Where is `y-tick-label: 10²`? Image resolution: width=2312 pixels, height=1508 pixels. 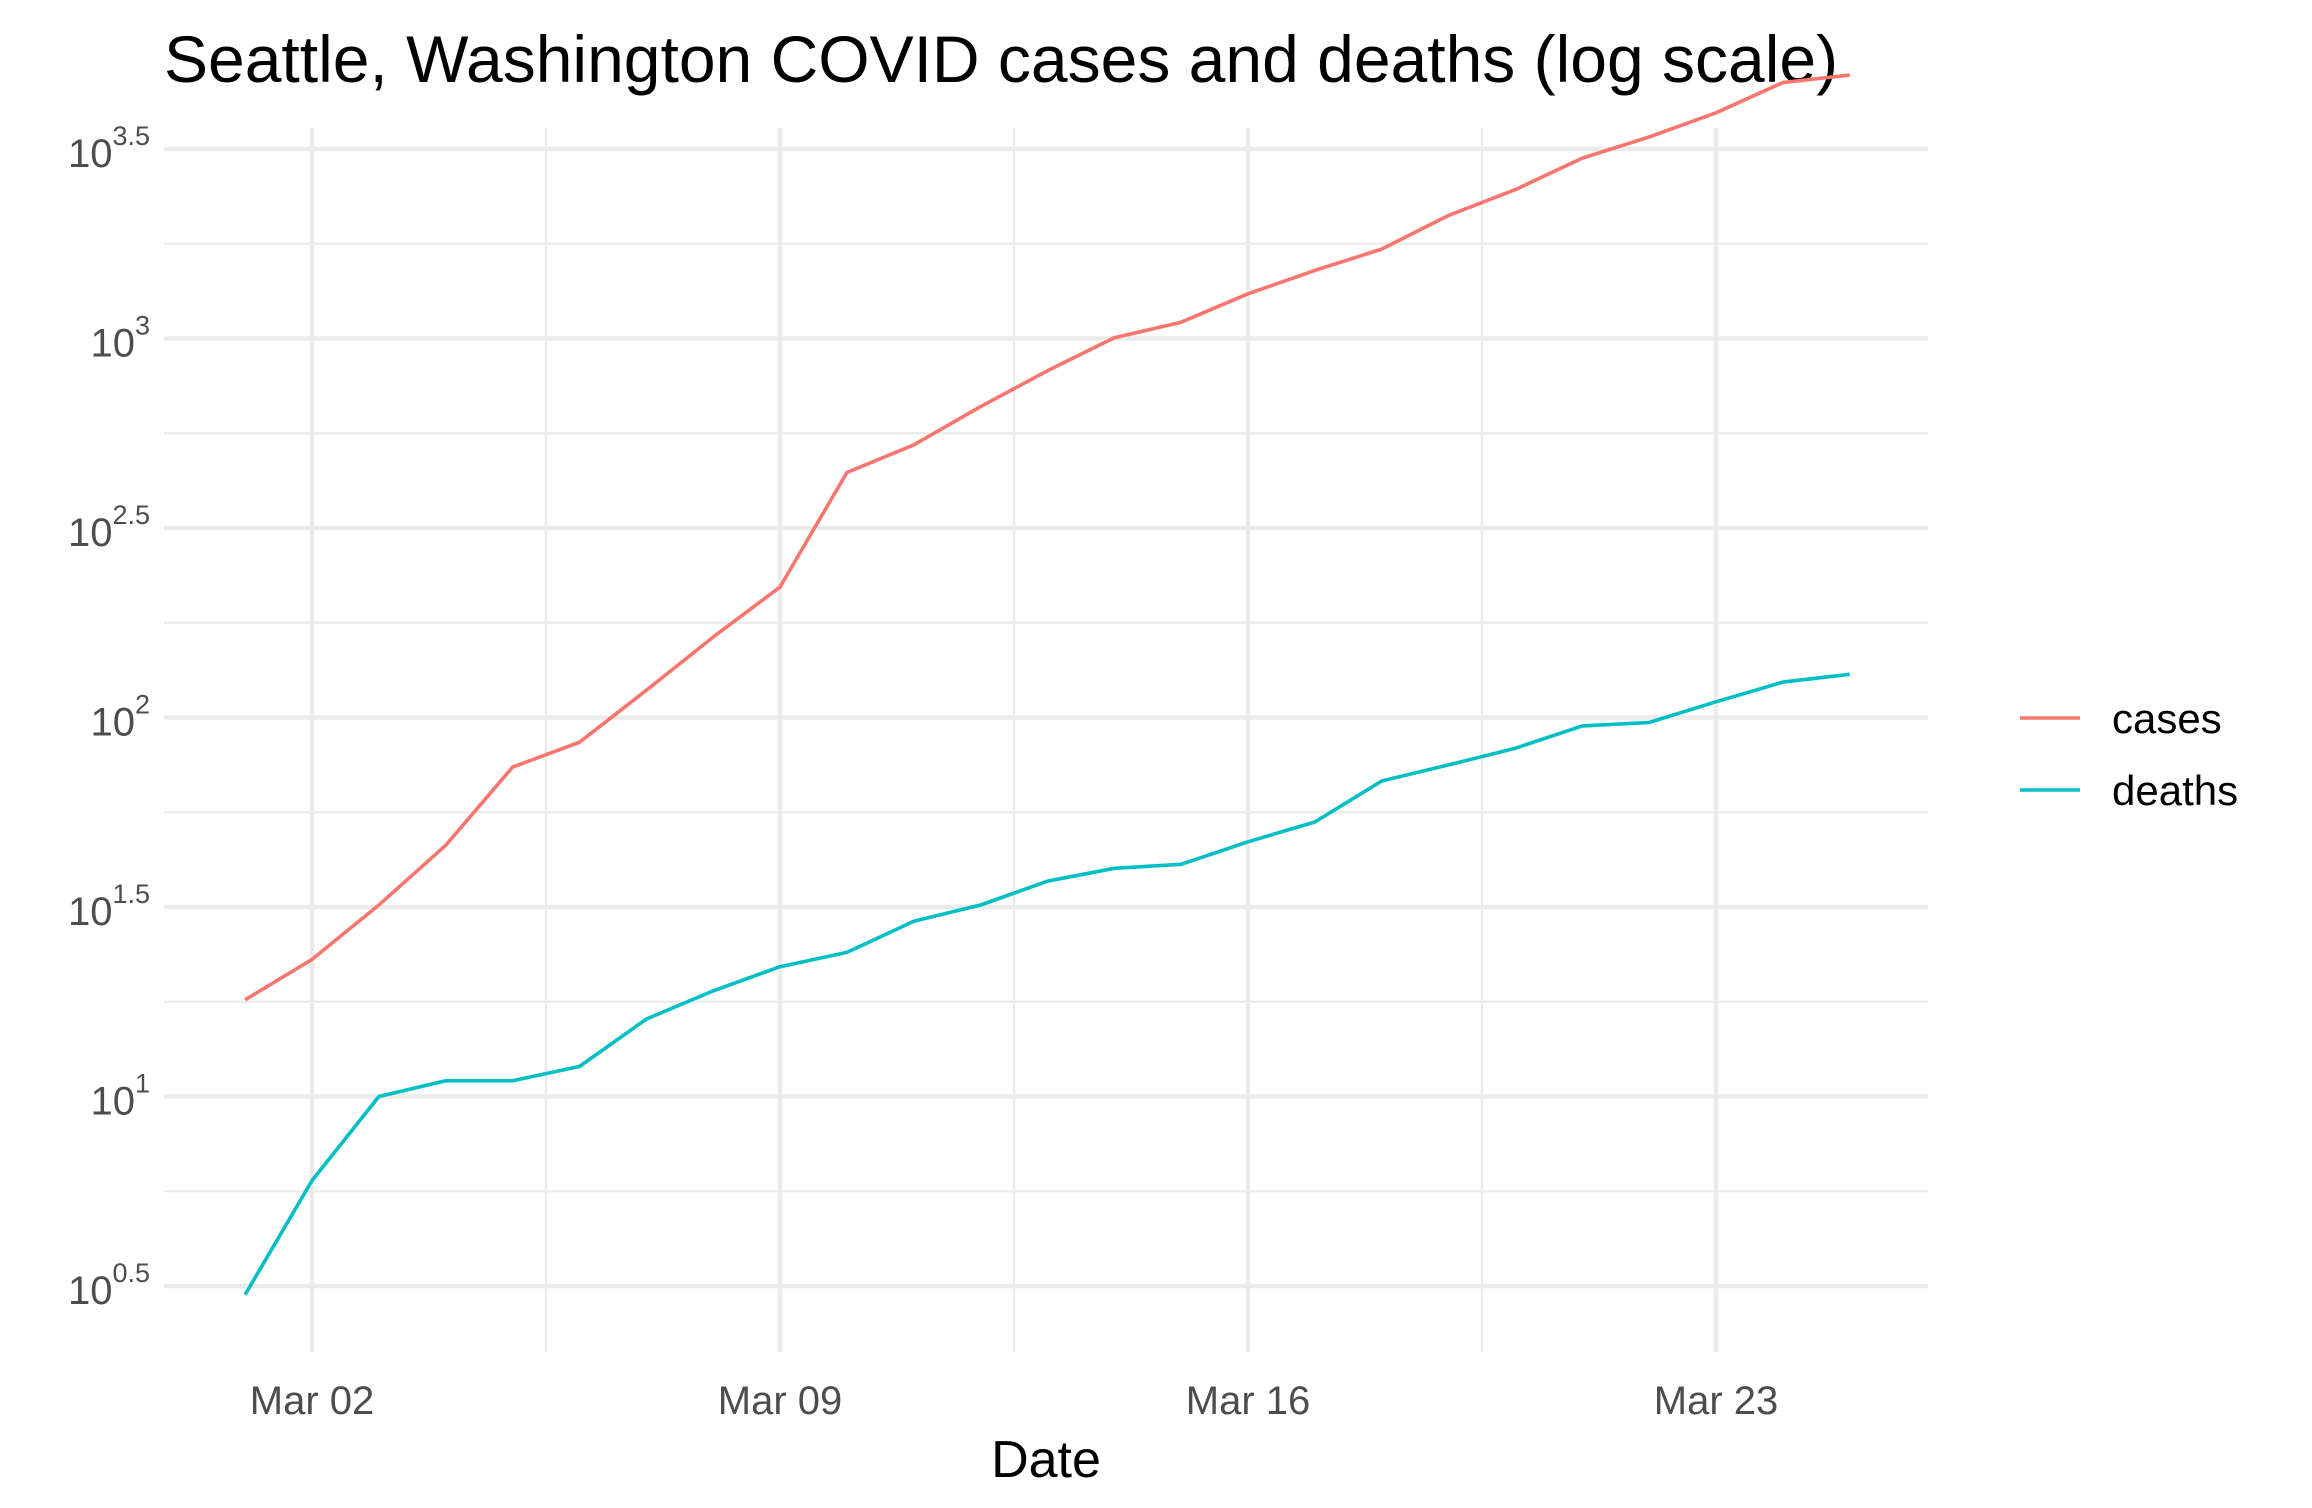 y-tick-label: 10² is located at coordinates (120, 717).